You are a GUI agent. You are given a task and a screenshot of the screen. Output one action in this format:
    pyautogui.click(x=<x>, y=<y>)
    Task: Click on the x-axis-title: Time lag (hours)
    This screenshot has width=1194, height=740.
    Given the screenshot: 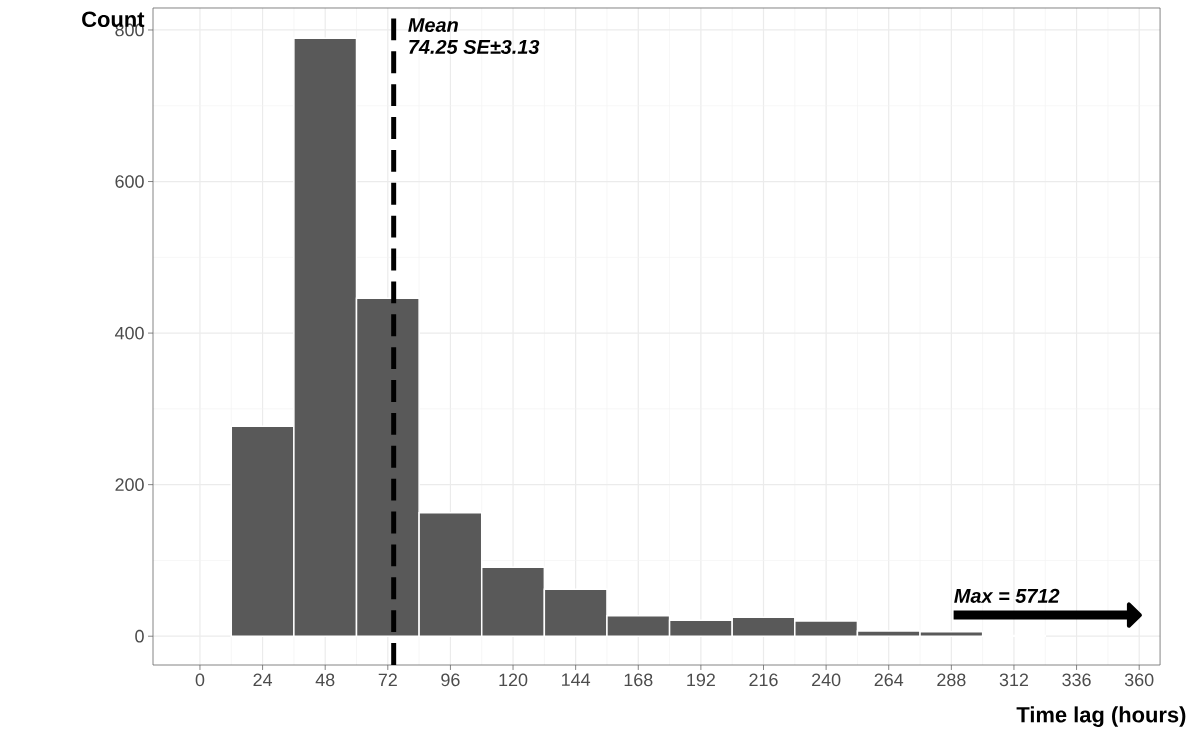 What is the action you would take?
    pyautogui.click(x=1101, y=716)
    